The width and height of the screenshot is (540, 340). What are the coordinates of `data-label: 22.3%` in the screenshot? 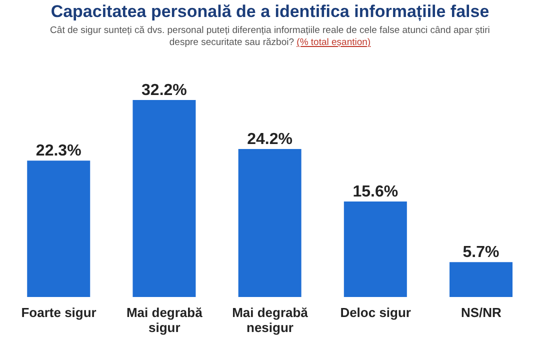 It's located at (59, 151).